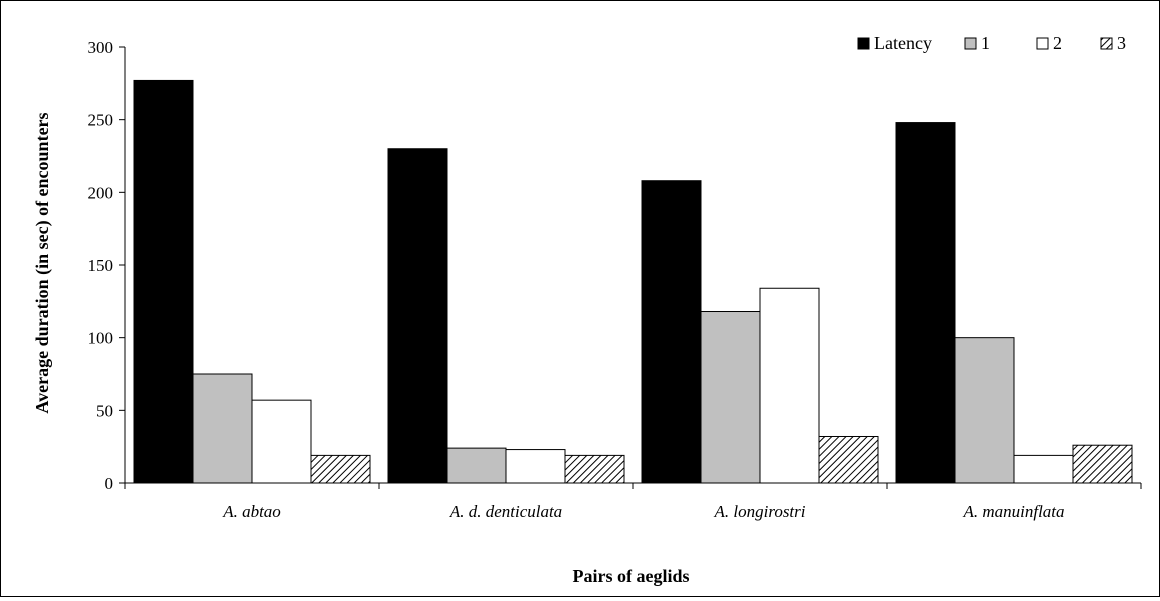 The width and height of the screenshot is (1160, 601). What do you see at coordinates (101, 47) in the screenshot?
I see `y-tick-label: 300` at bounding box center [101, 47].